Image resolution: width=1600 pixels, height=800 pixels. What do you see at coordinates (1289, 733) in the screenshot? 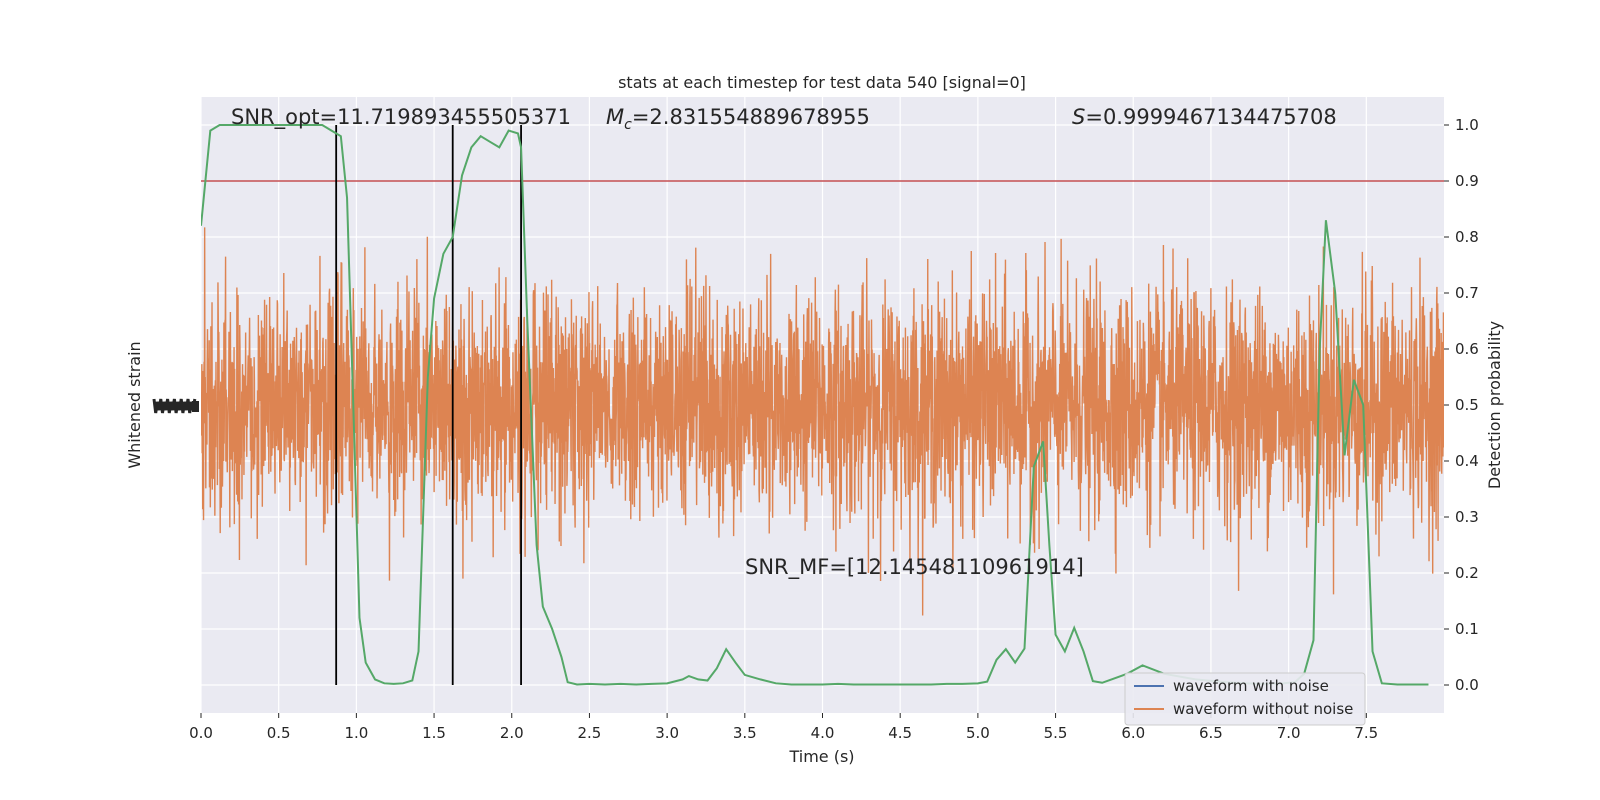
I see `x-tick-label: 7.0` at bounding box center [1289, 733].